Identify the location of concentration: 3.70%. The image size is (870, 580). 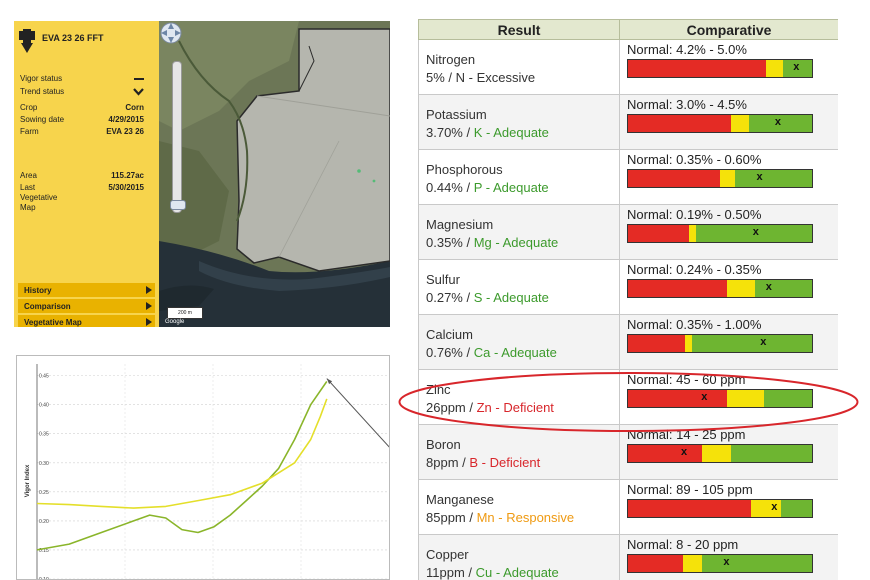
(444, 132).